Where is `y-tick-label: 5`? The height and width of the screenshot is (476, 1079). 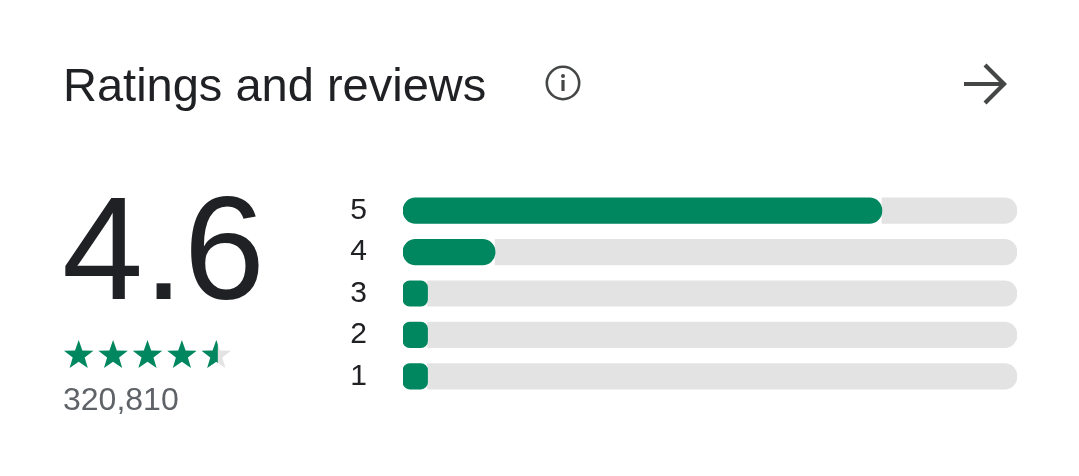
y-tick-label: 5 is located at coordinates (358, 208).